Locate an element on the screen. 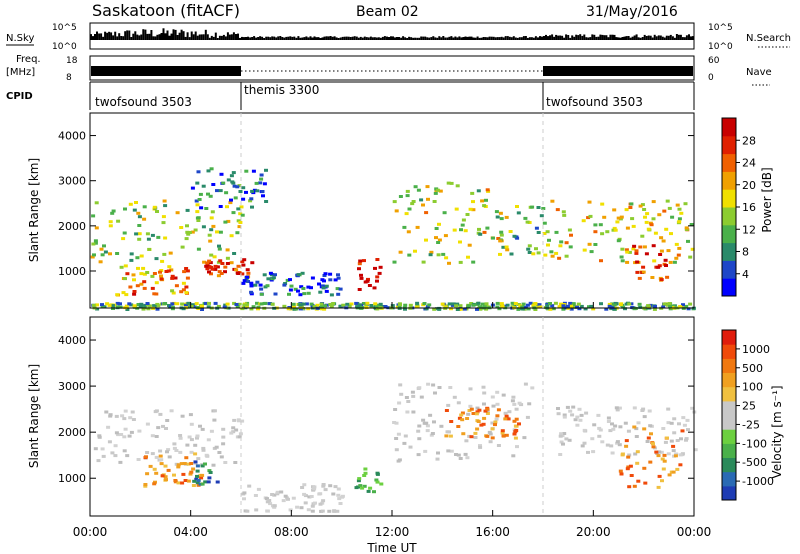  nsearch-label: N.Search is located at coordinates (768, 38).